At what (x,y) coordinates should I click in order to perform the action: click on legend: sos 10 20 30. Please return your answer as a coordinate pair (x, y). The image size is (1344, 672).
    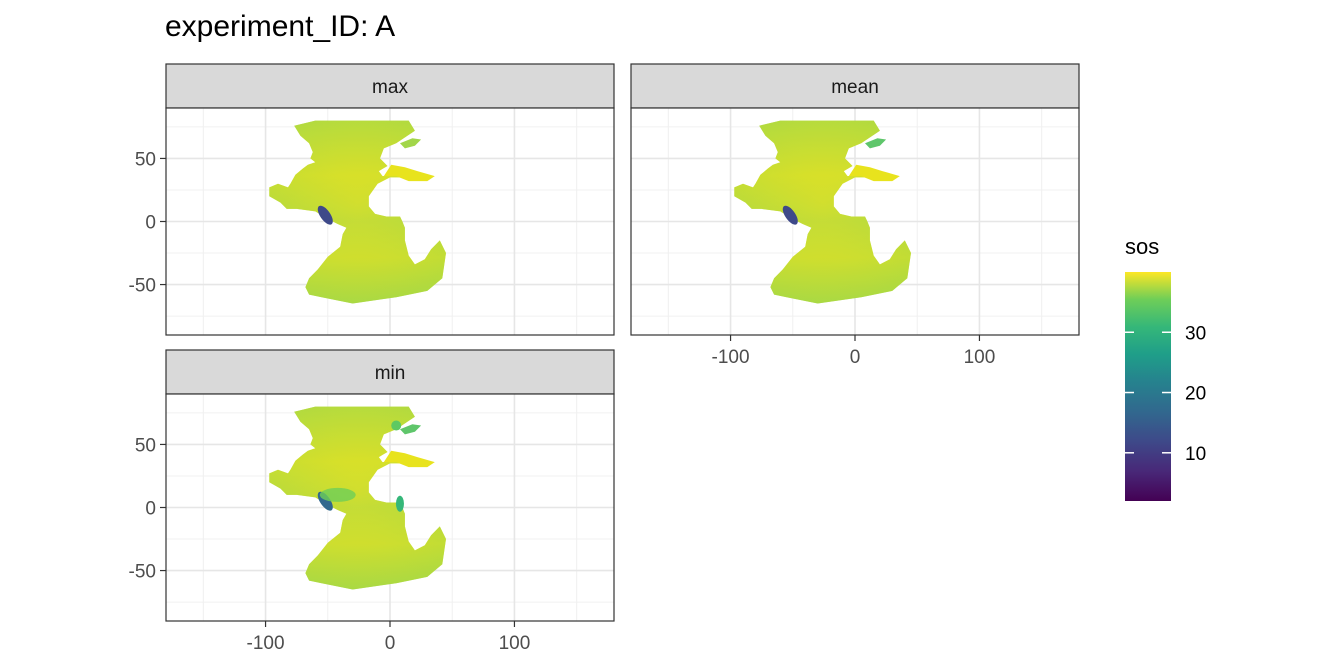
    Looking at the image, I should click on (1165, 367).